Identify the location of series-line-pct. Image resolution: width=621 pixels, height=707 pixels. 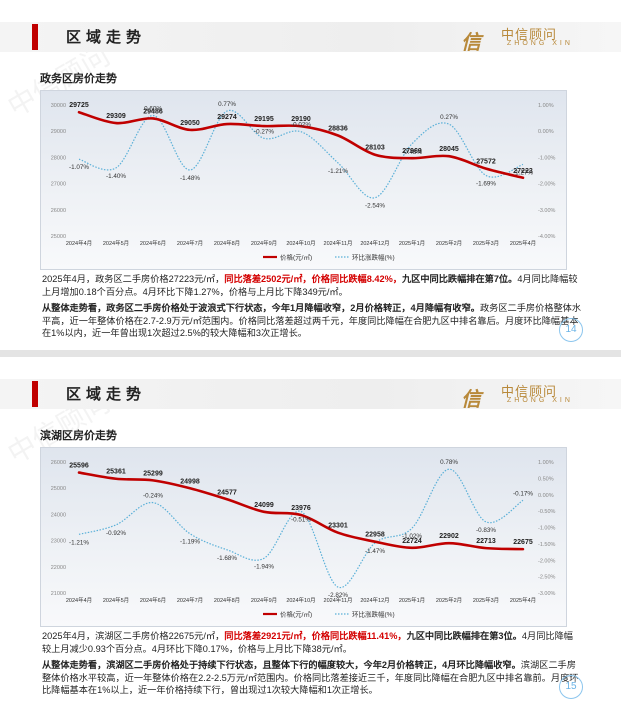
(301, 528).